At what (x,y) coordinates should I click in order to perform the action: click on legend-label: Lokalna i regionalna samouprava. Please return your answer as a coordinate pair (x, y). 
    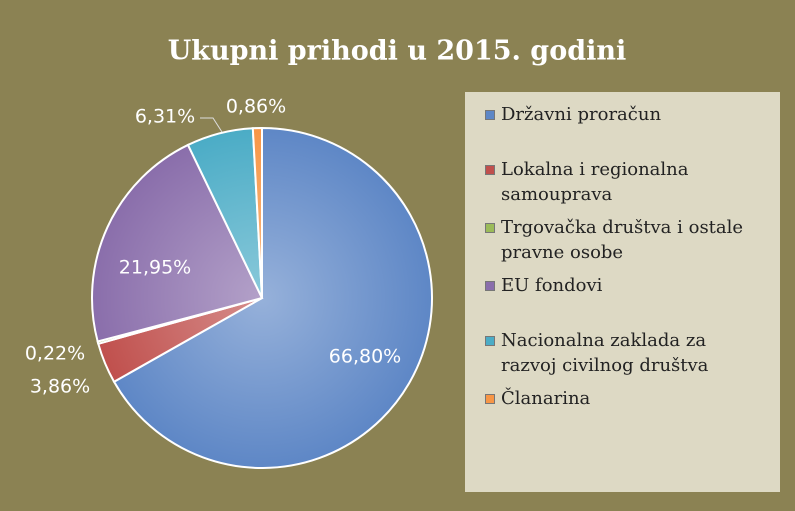
    Looking at the image, I should click on (595, 182).